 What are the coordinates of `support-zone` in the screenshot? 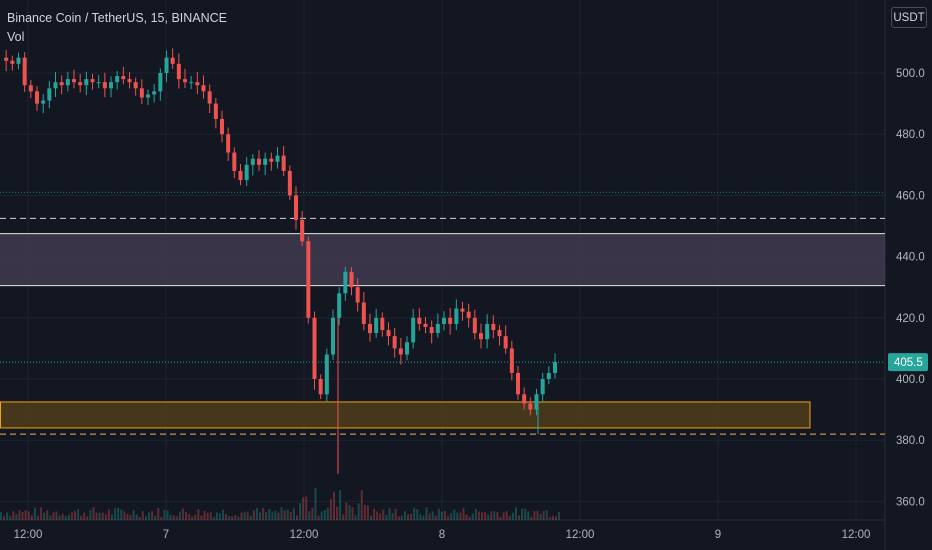 It's located at (405, 414).